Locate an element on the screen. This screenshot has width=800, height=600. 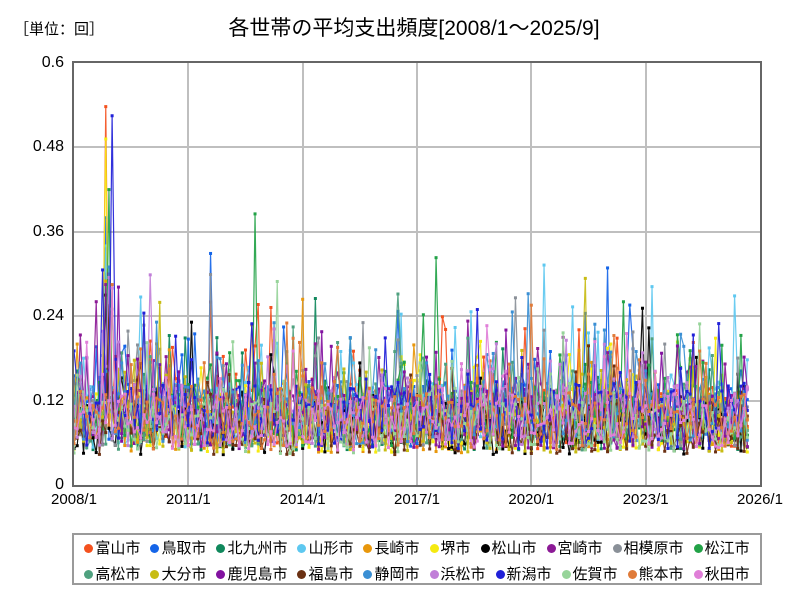
legend-item-秋田市: 秋田市 is located at coordinates (722, 574).